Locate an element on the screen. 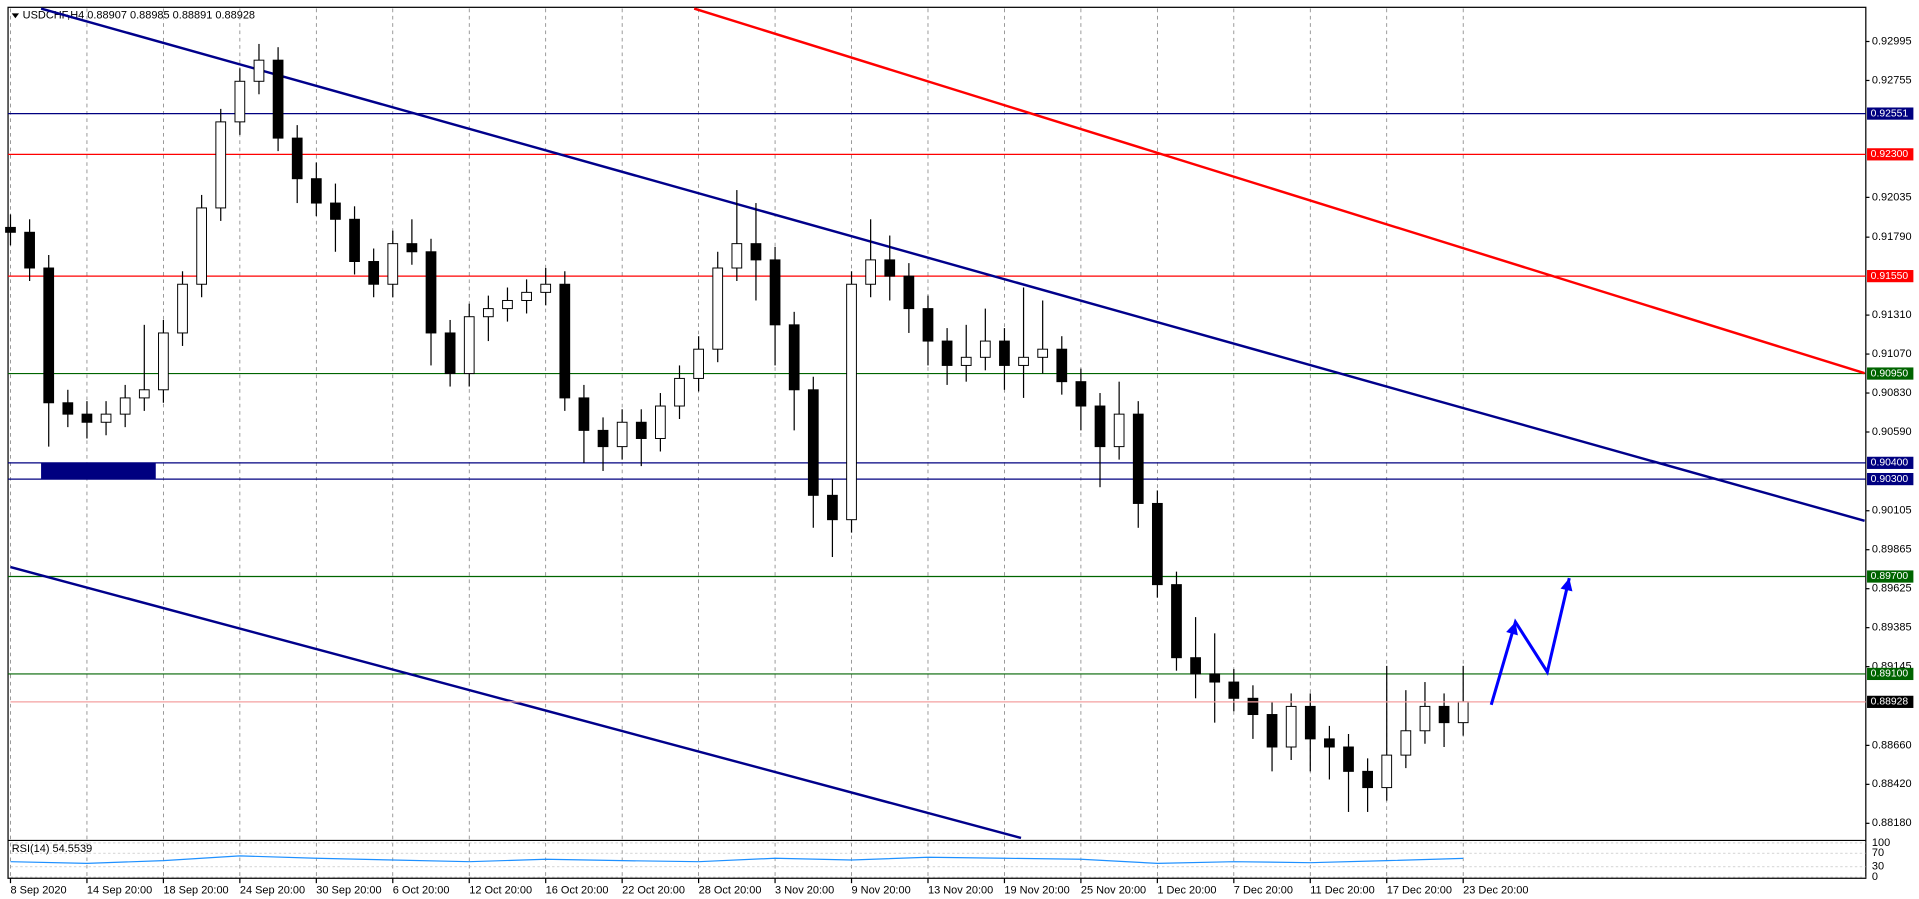 This screenshot has width=1919, height=899. x-tick-label: 19 Nov 20:00 is located at coordinates (1036, 890).